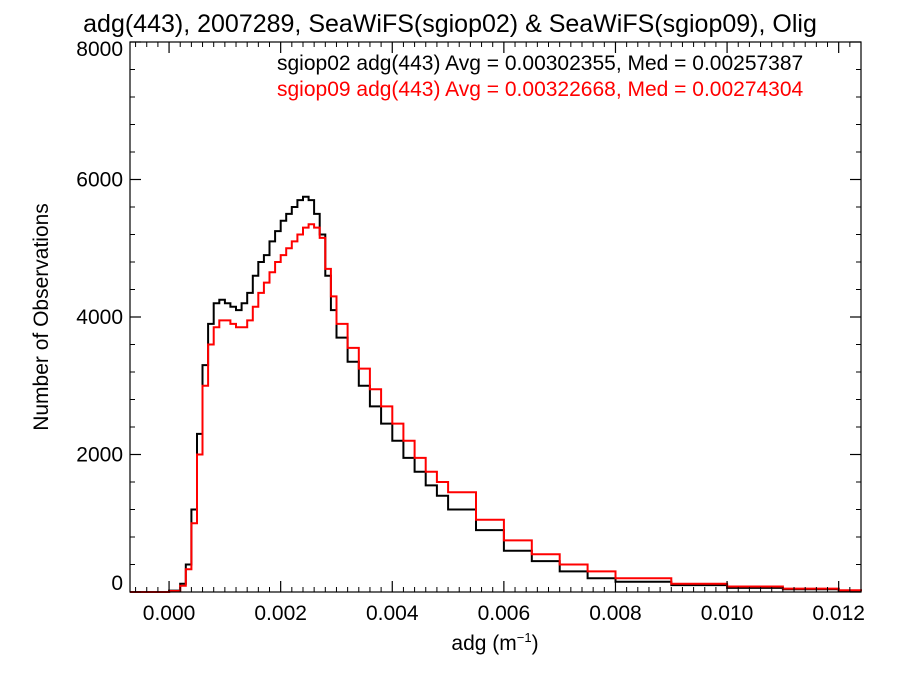  Describe the element at coordinates (524, 637) in the screenshot. I see `x-axis-label-sup: −1` at that location.